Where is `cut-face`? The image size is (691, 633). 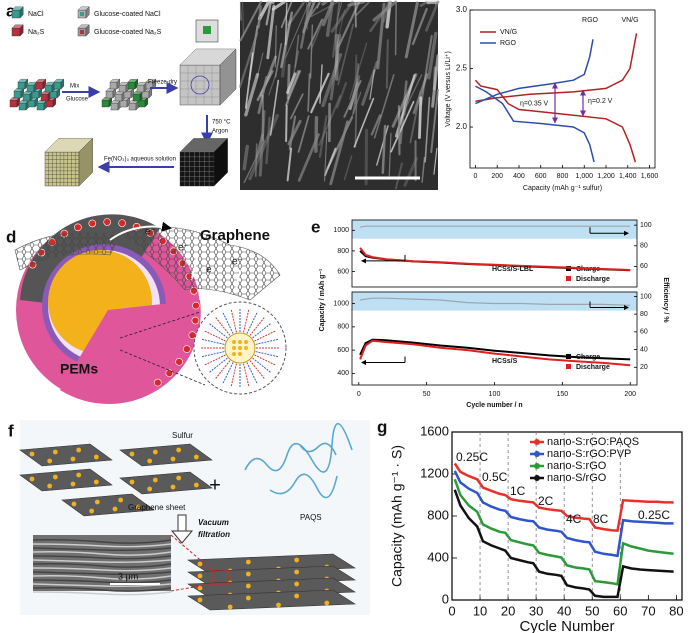
cut-face is located at coordinates (130, 352).